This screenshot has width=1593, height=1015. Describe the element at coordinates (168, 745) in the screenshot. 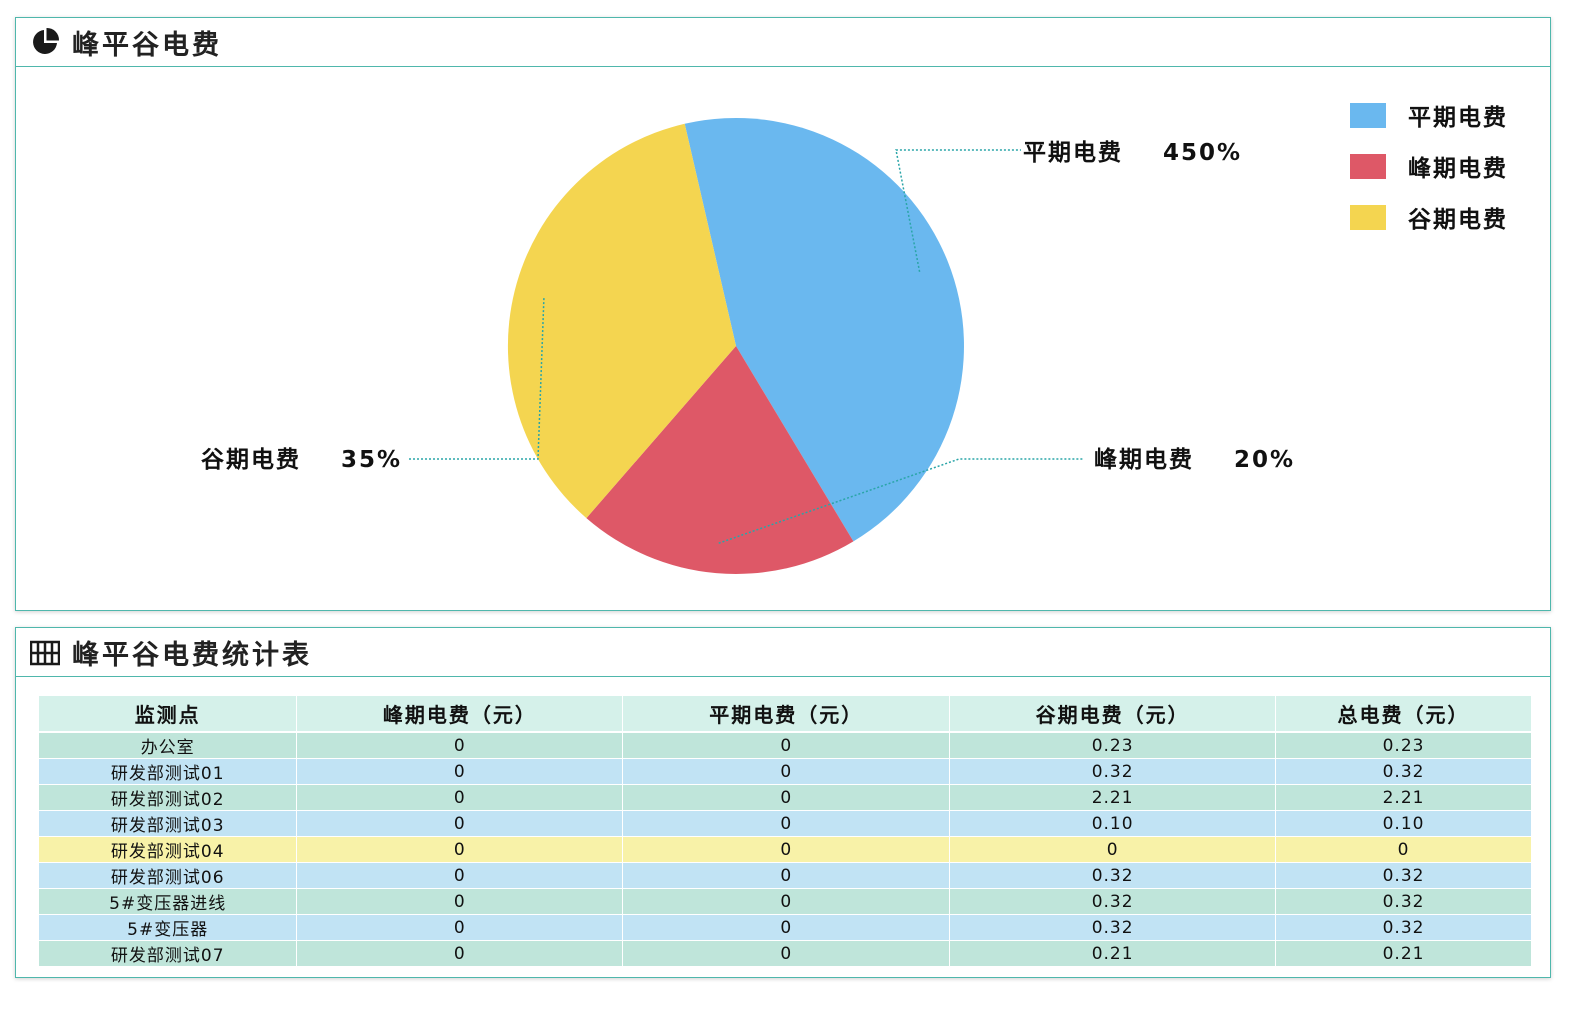

I see `monitor-point-cell: 办公室` at that location.